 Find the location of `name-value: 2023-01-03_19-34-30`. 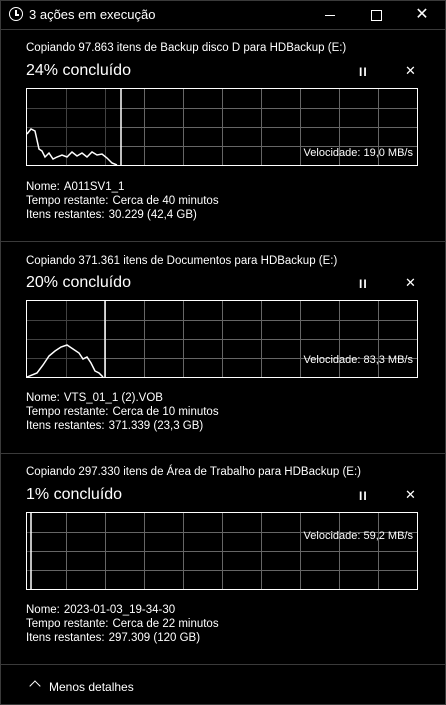

name-value: 2023-01-03_19-34-30 is located at coordinates (119, 610).